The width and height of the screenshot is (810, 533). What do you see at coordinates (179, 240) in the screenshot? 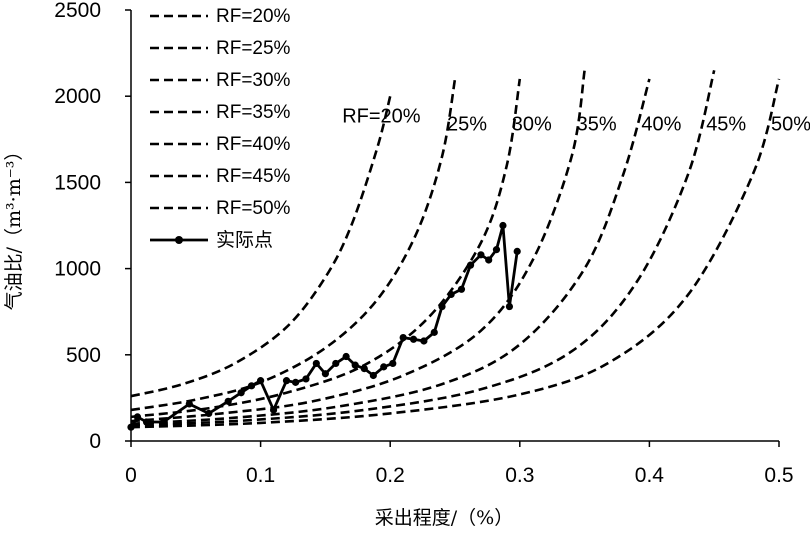
I see `legend-marker` at bounding box center [179, 240].